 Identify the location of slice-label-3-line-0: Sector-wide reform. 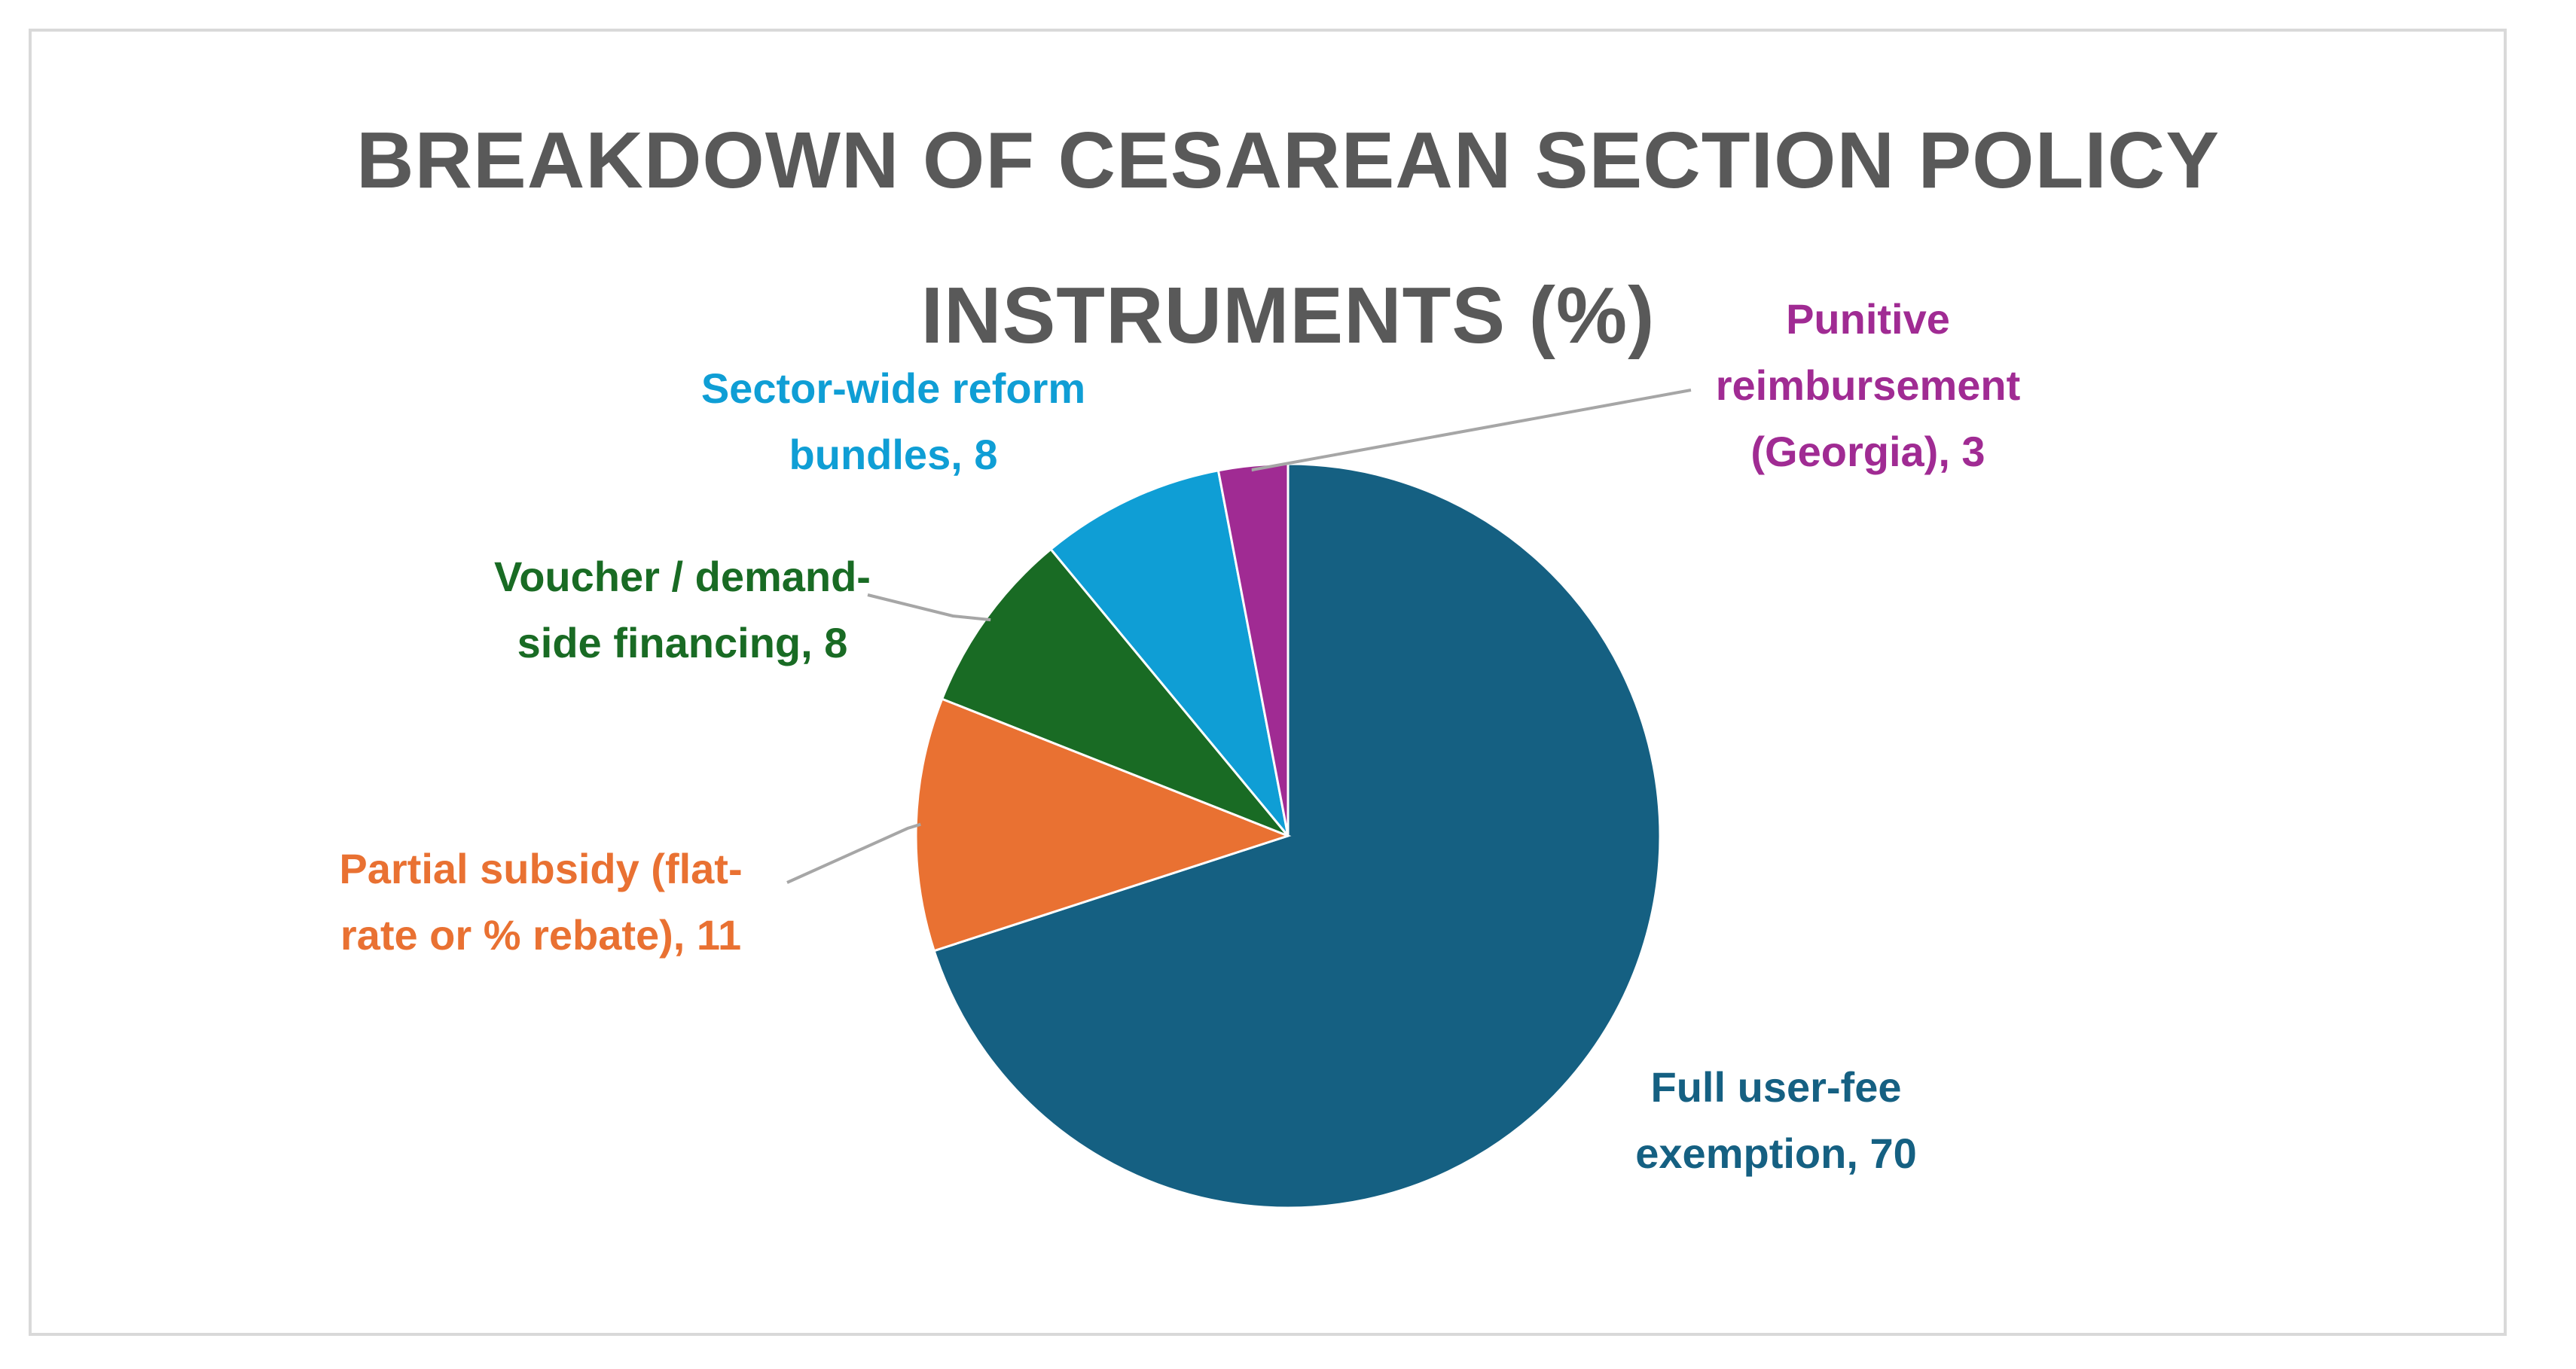
(893, 388).